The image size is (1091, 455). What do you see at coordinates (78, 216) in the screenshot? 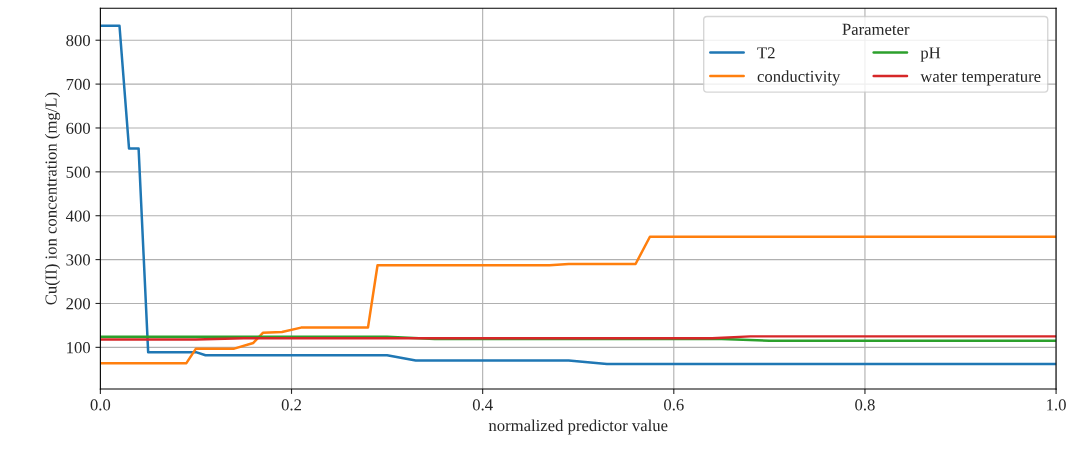
I see `y-tick-label: 400` at bounding box center [78, 216].